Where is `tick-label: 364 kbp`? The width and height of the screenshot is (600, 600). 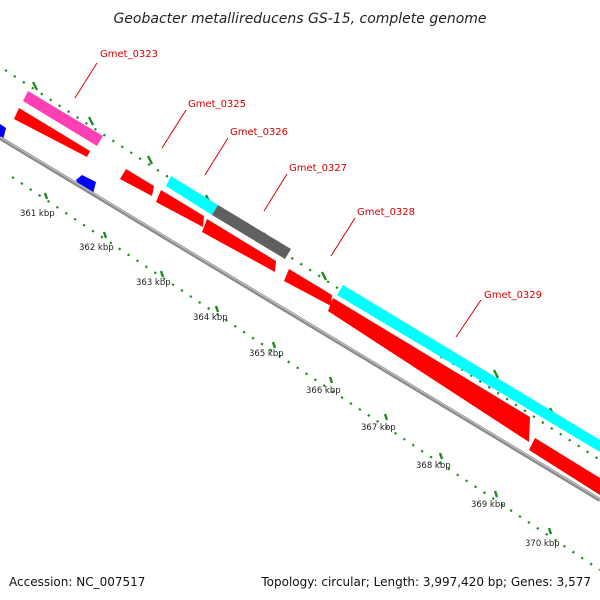
tick-label: 364 kbp is located at coordinates (210, 318).